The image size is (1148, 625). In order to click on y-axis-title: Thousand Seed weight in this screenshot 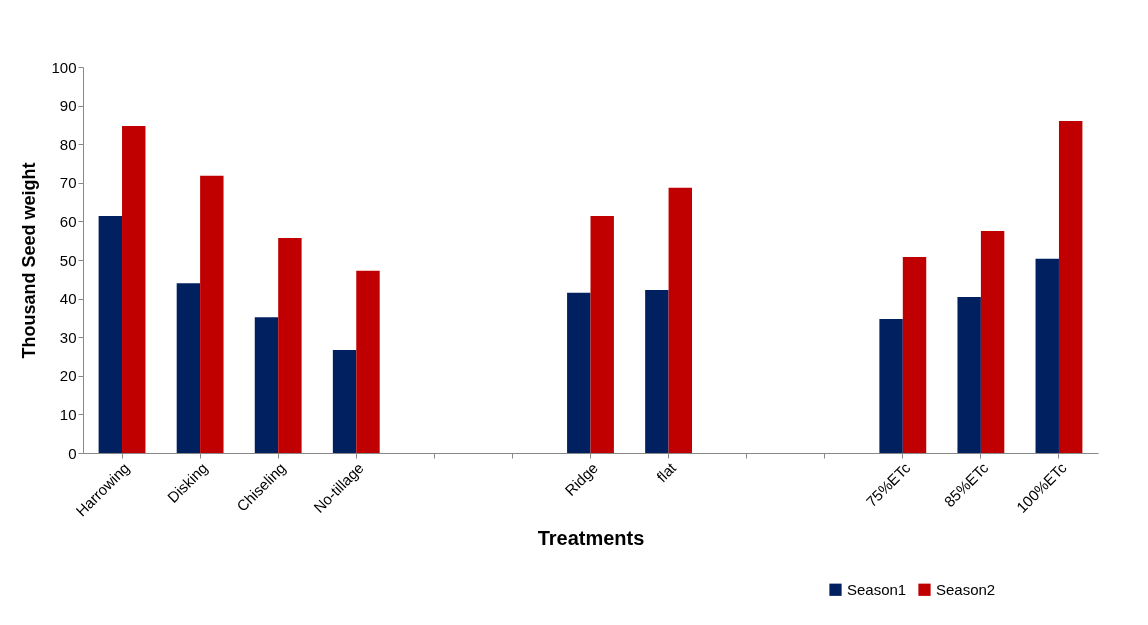, I will do `click(29, 260)`.